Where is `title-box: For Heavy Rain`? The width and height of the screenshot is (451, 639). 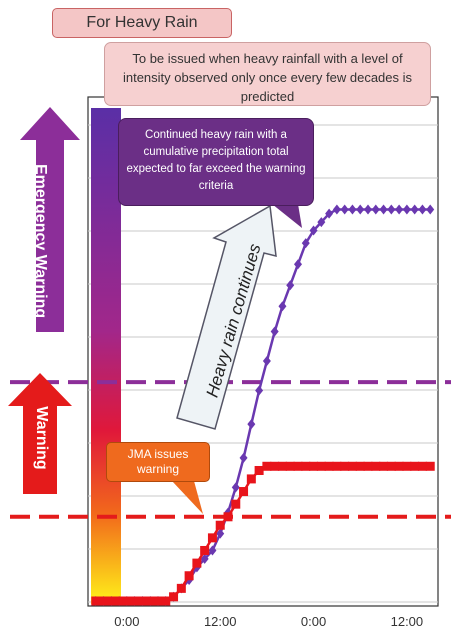 title-box: For Heavy Rain is located at coordinates (142, 23).